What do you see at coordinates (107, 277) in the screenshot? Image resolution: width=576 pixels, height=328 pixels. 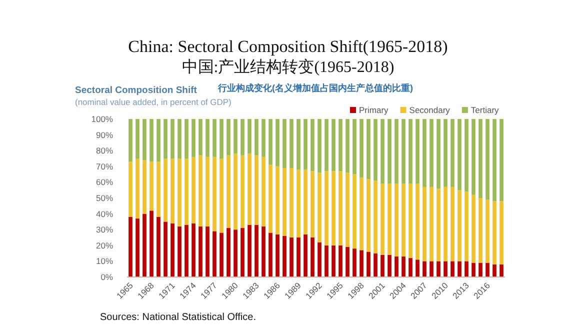 I see `y-tick-label: 0%` at bounding box center [107, 277].